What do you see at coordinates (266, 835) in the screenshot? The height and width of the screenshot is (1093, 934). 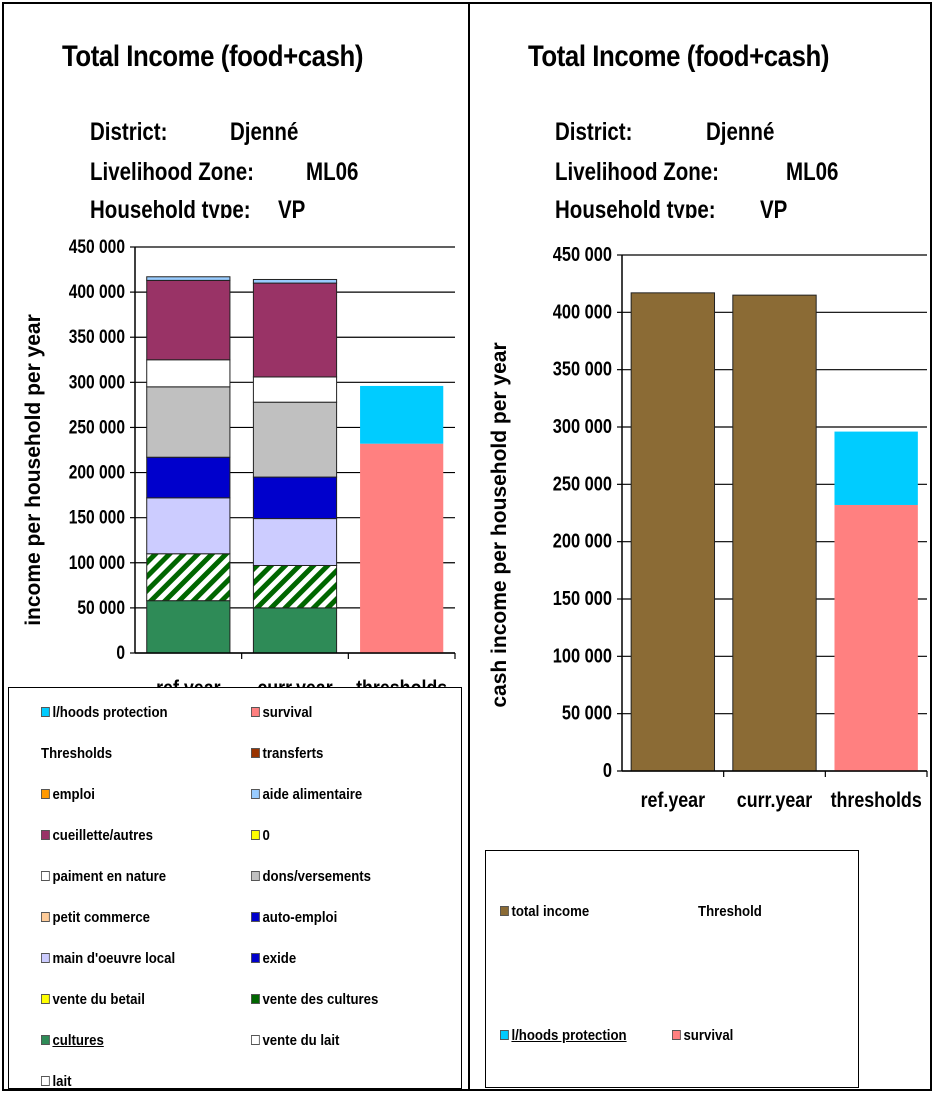 I see `legend-label: 0` at bounding box center [266, 835].